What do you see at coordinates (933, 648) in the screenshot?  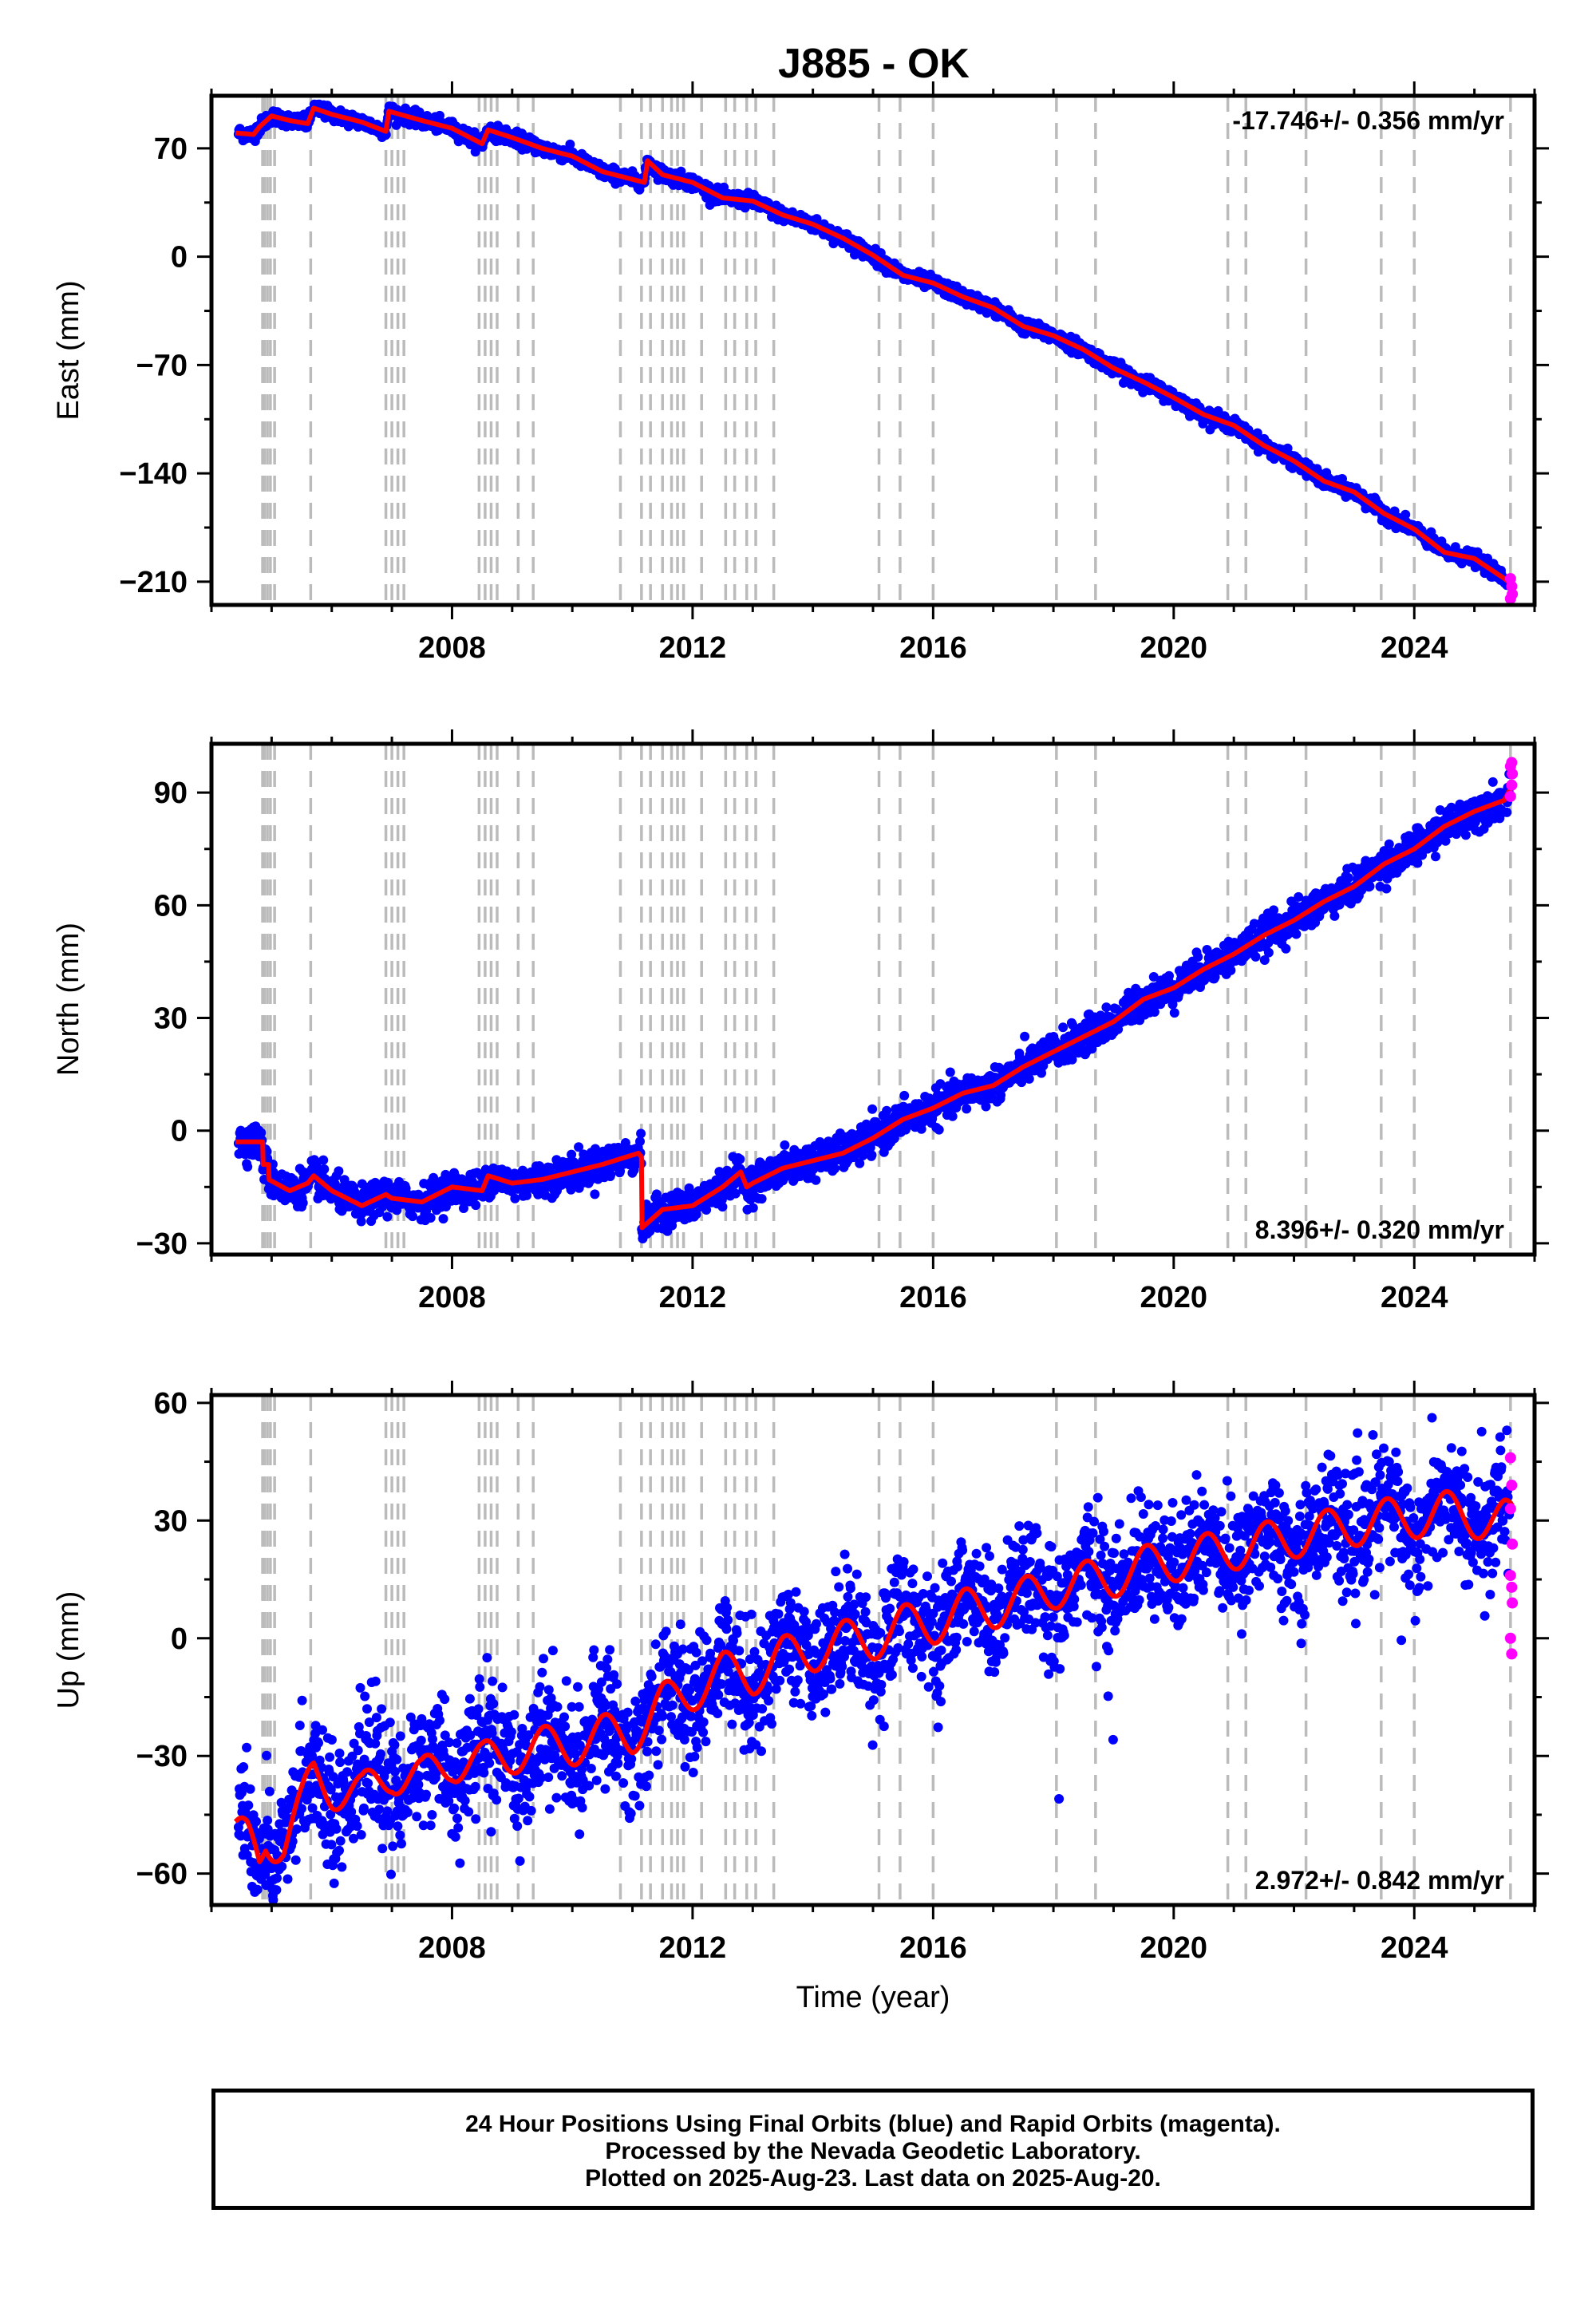 I see `x-tick-label: 2016` at bounding box center [933, 648].